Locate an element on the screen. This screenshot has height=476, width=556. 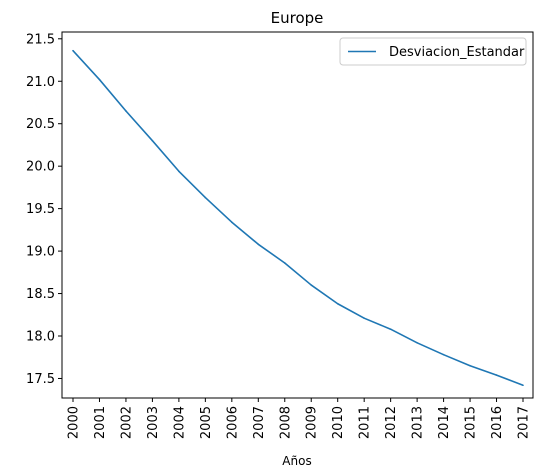
x-tick-label: 2002 is located at coordinates (126, 422).